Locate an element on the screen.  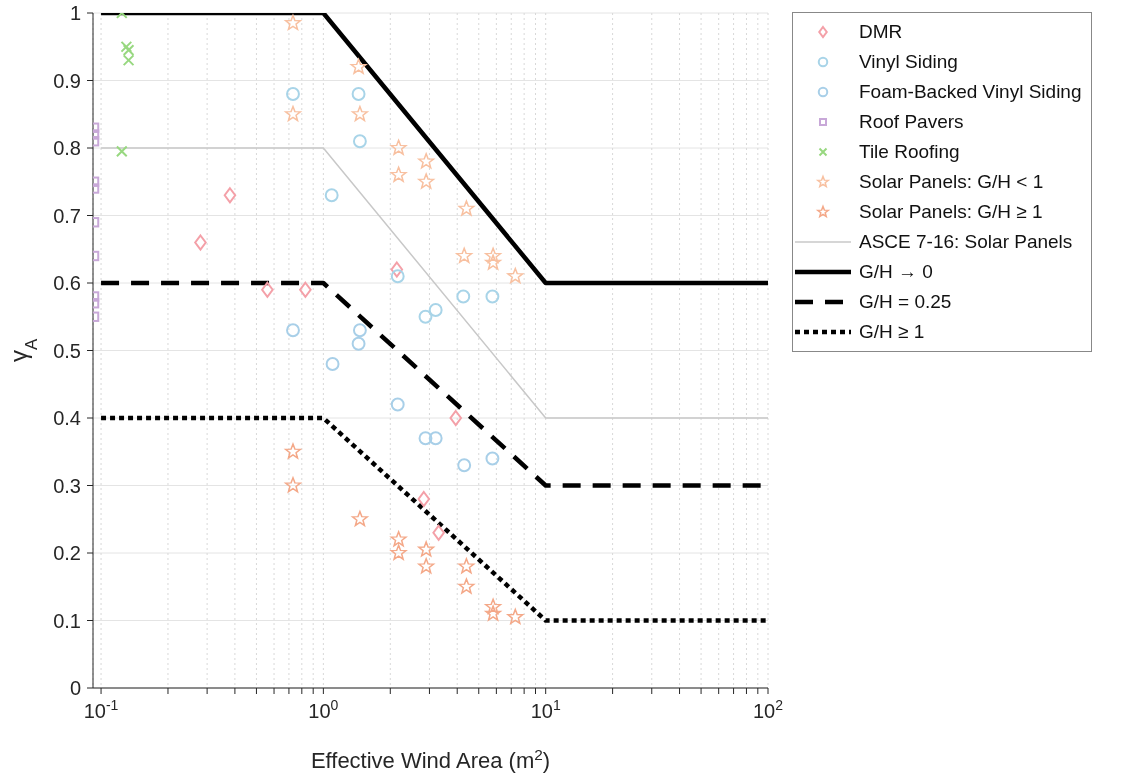
y-tick-label: 0.5 is located at coordinates (67, 350).